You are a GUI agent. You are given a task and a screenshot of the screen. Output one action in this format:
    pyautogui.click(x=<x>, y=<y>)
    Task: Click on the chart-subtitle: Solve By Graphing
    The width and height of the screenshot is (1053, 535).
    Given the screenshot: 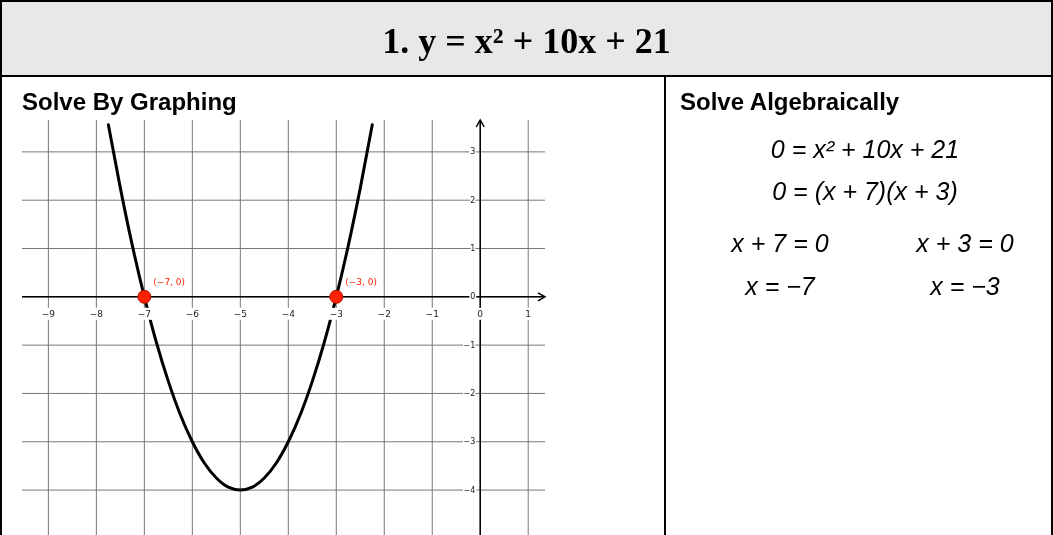 What is the action you would take?
    pyautogui.click(x=129, y=101)
    